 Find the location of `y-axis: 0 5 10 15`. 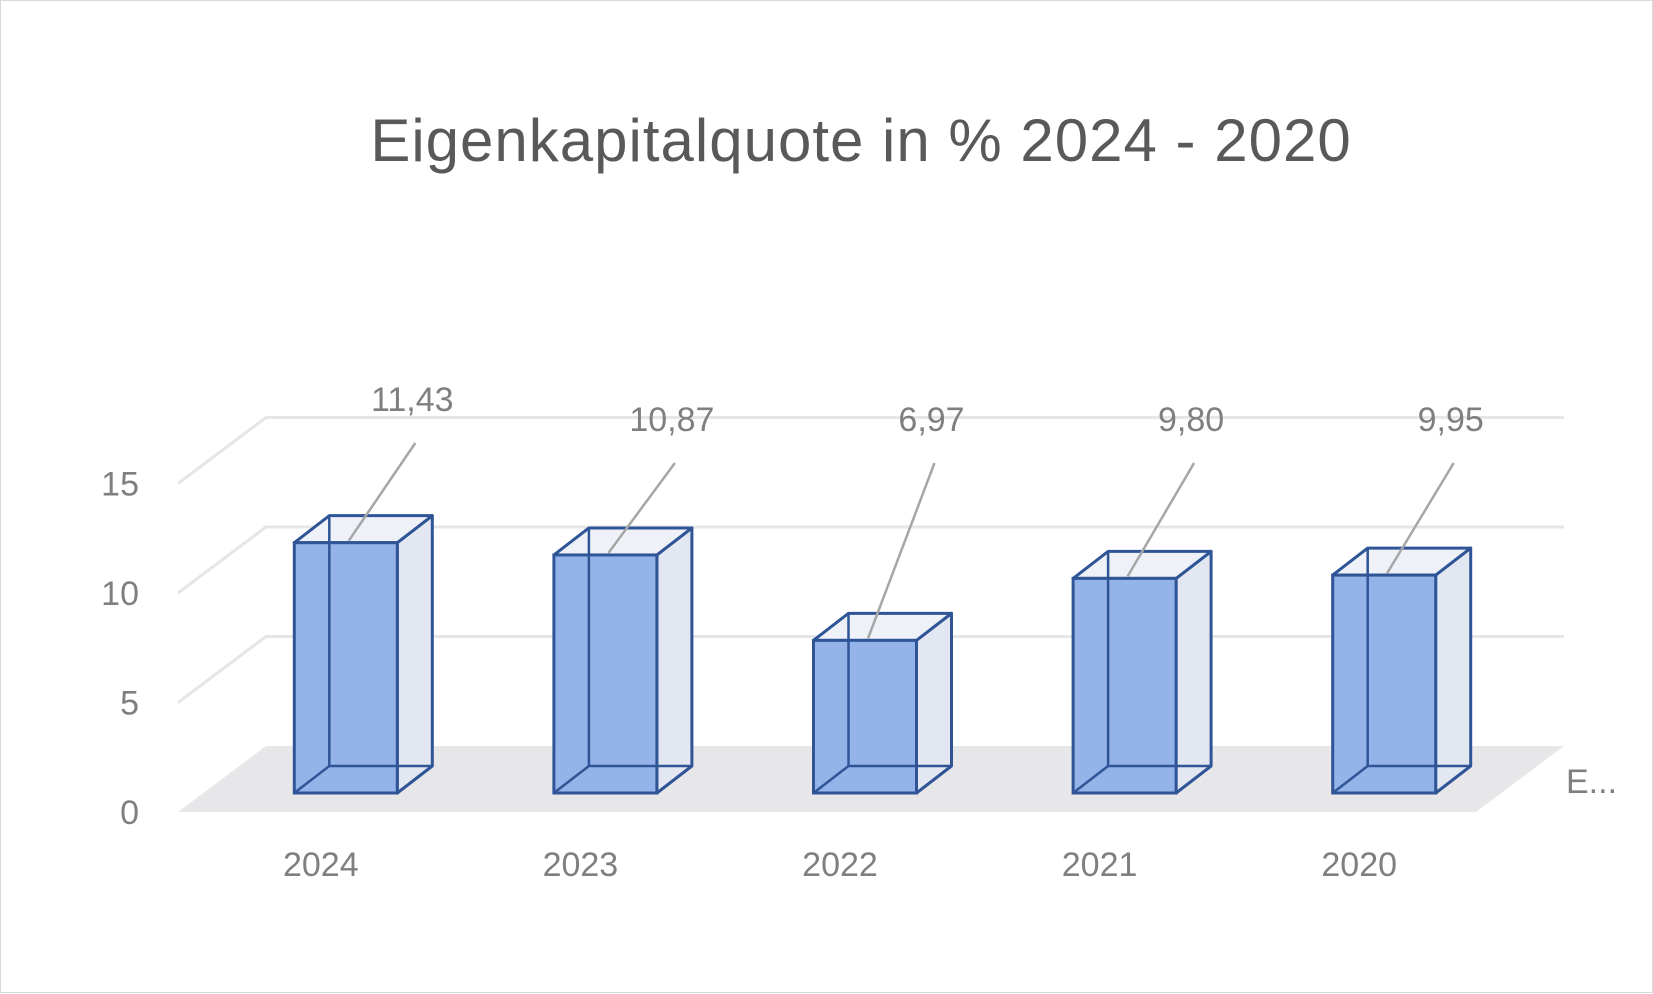

y-axis: 0 5 10 15 is located at coordinates (120, 649).